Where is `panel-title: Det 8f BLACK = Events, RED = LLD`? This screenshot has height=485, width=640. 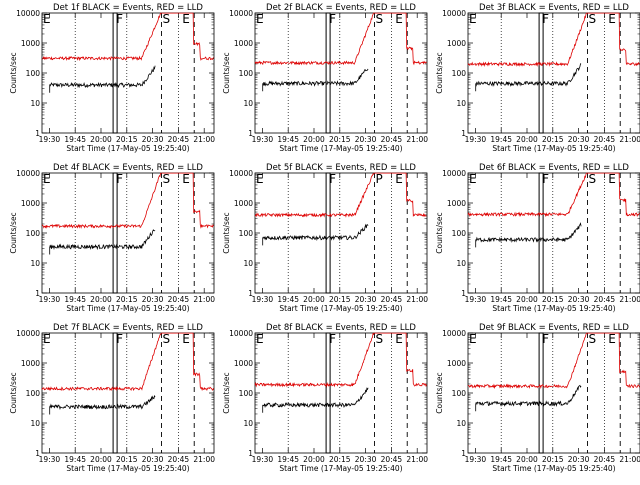
panel-title: Det 8f BLACK = Events, RED = LLD is located at coordinates (341, 328).